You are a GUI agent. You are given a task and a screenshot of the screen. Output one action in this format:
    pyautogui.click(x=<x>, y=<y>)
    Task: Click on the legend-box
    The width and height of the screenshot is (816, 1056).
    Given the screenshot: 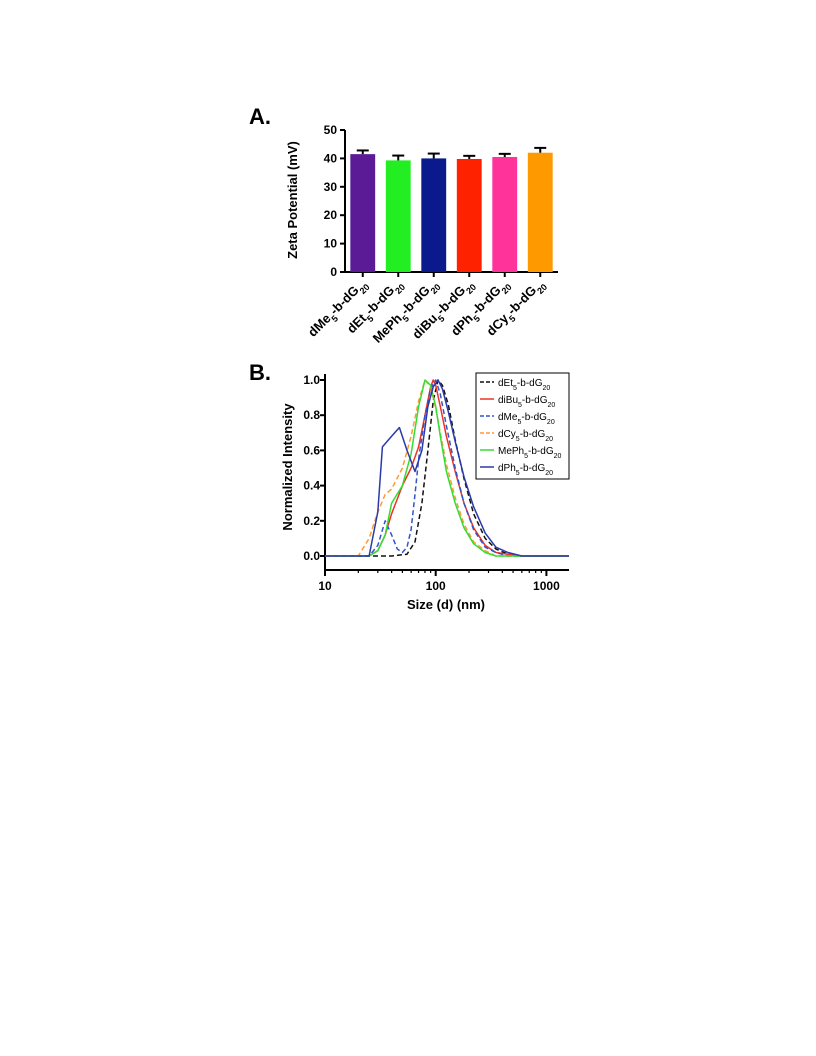 What is the action you would take?
    pyautogui.click(x=522, y=426)
    